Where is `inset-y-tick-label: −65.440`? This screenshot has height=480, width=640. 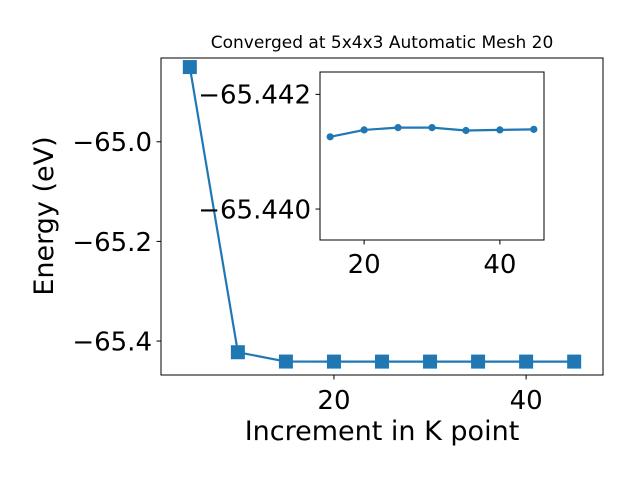
inset-y-tick-label: −65.440 is located at coordinates (254, 210).